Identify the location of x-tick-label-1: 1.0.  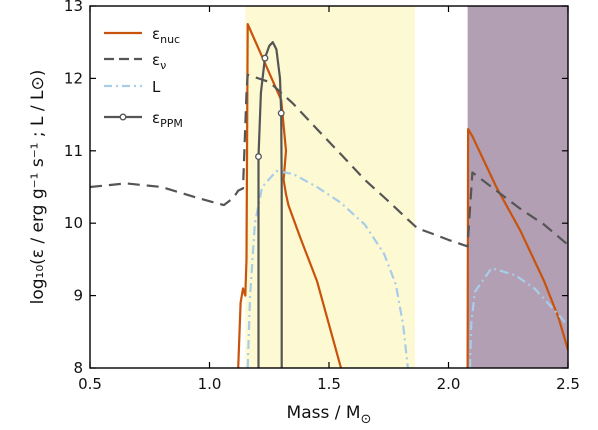
(210, 384).